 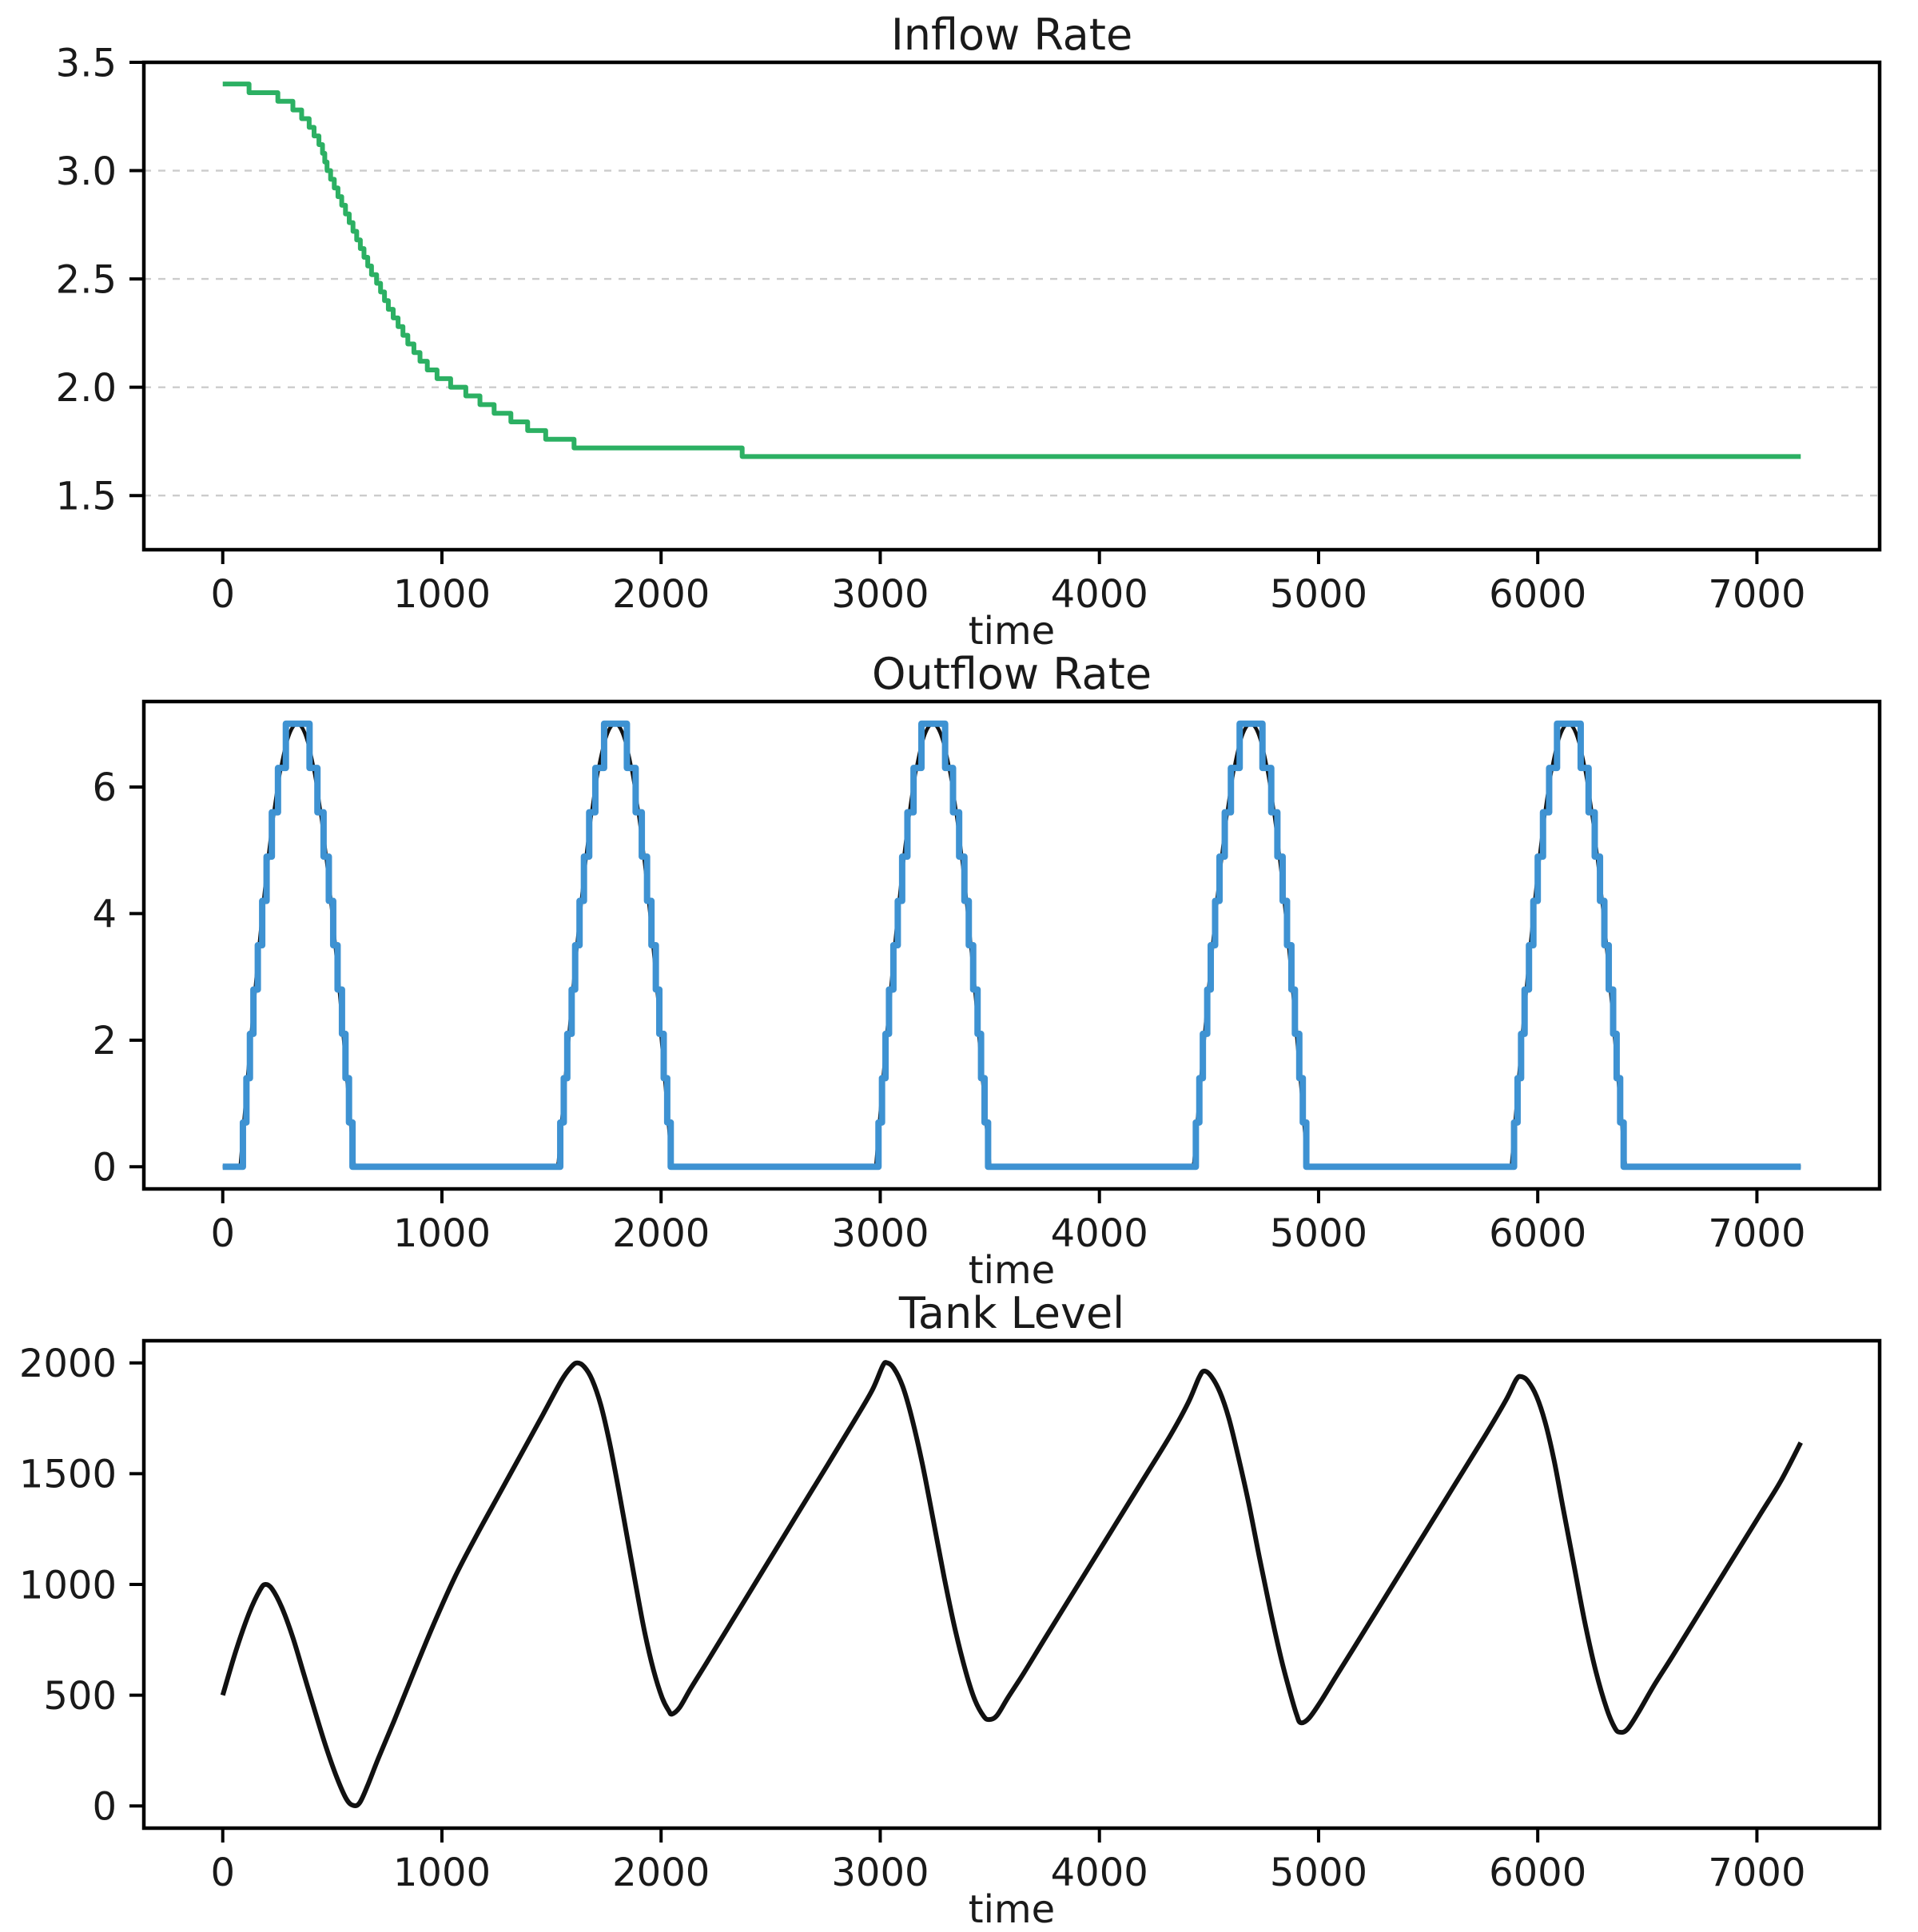 I want to click on plot-title-outflow: Outflow Rate, so click(x=1012, y=674).